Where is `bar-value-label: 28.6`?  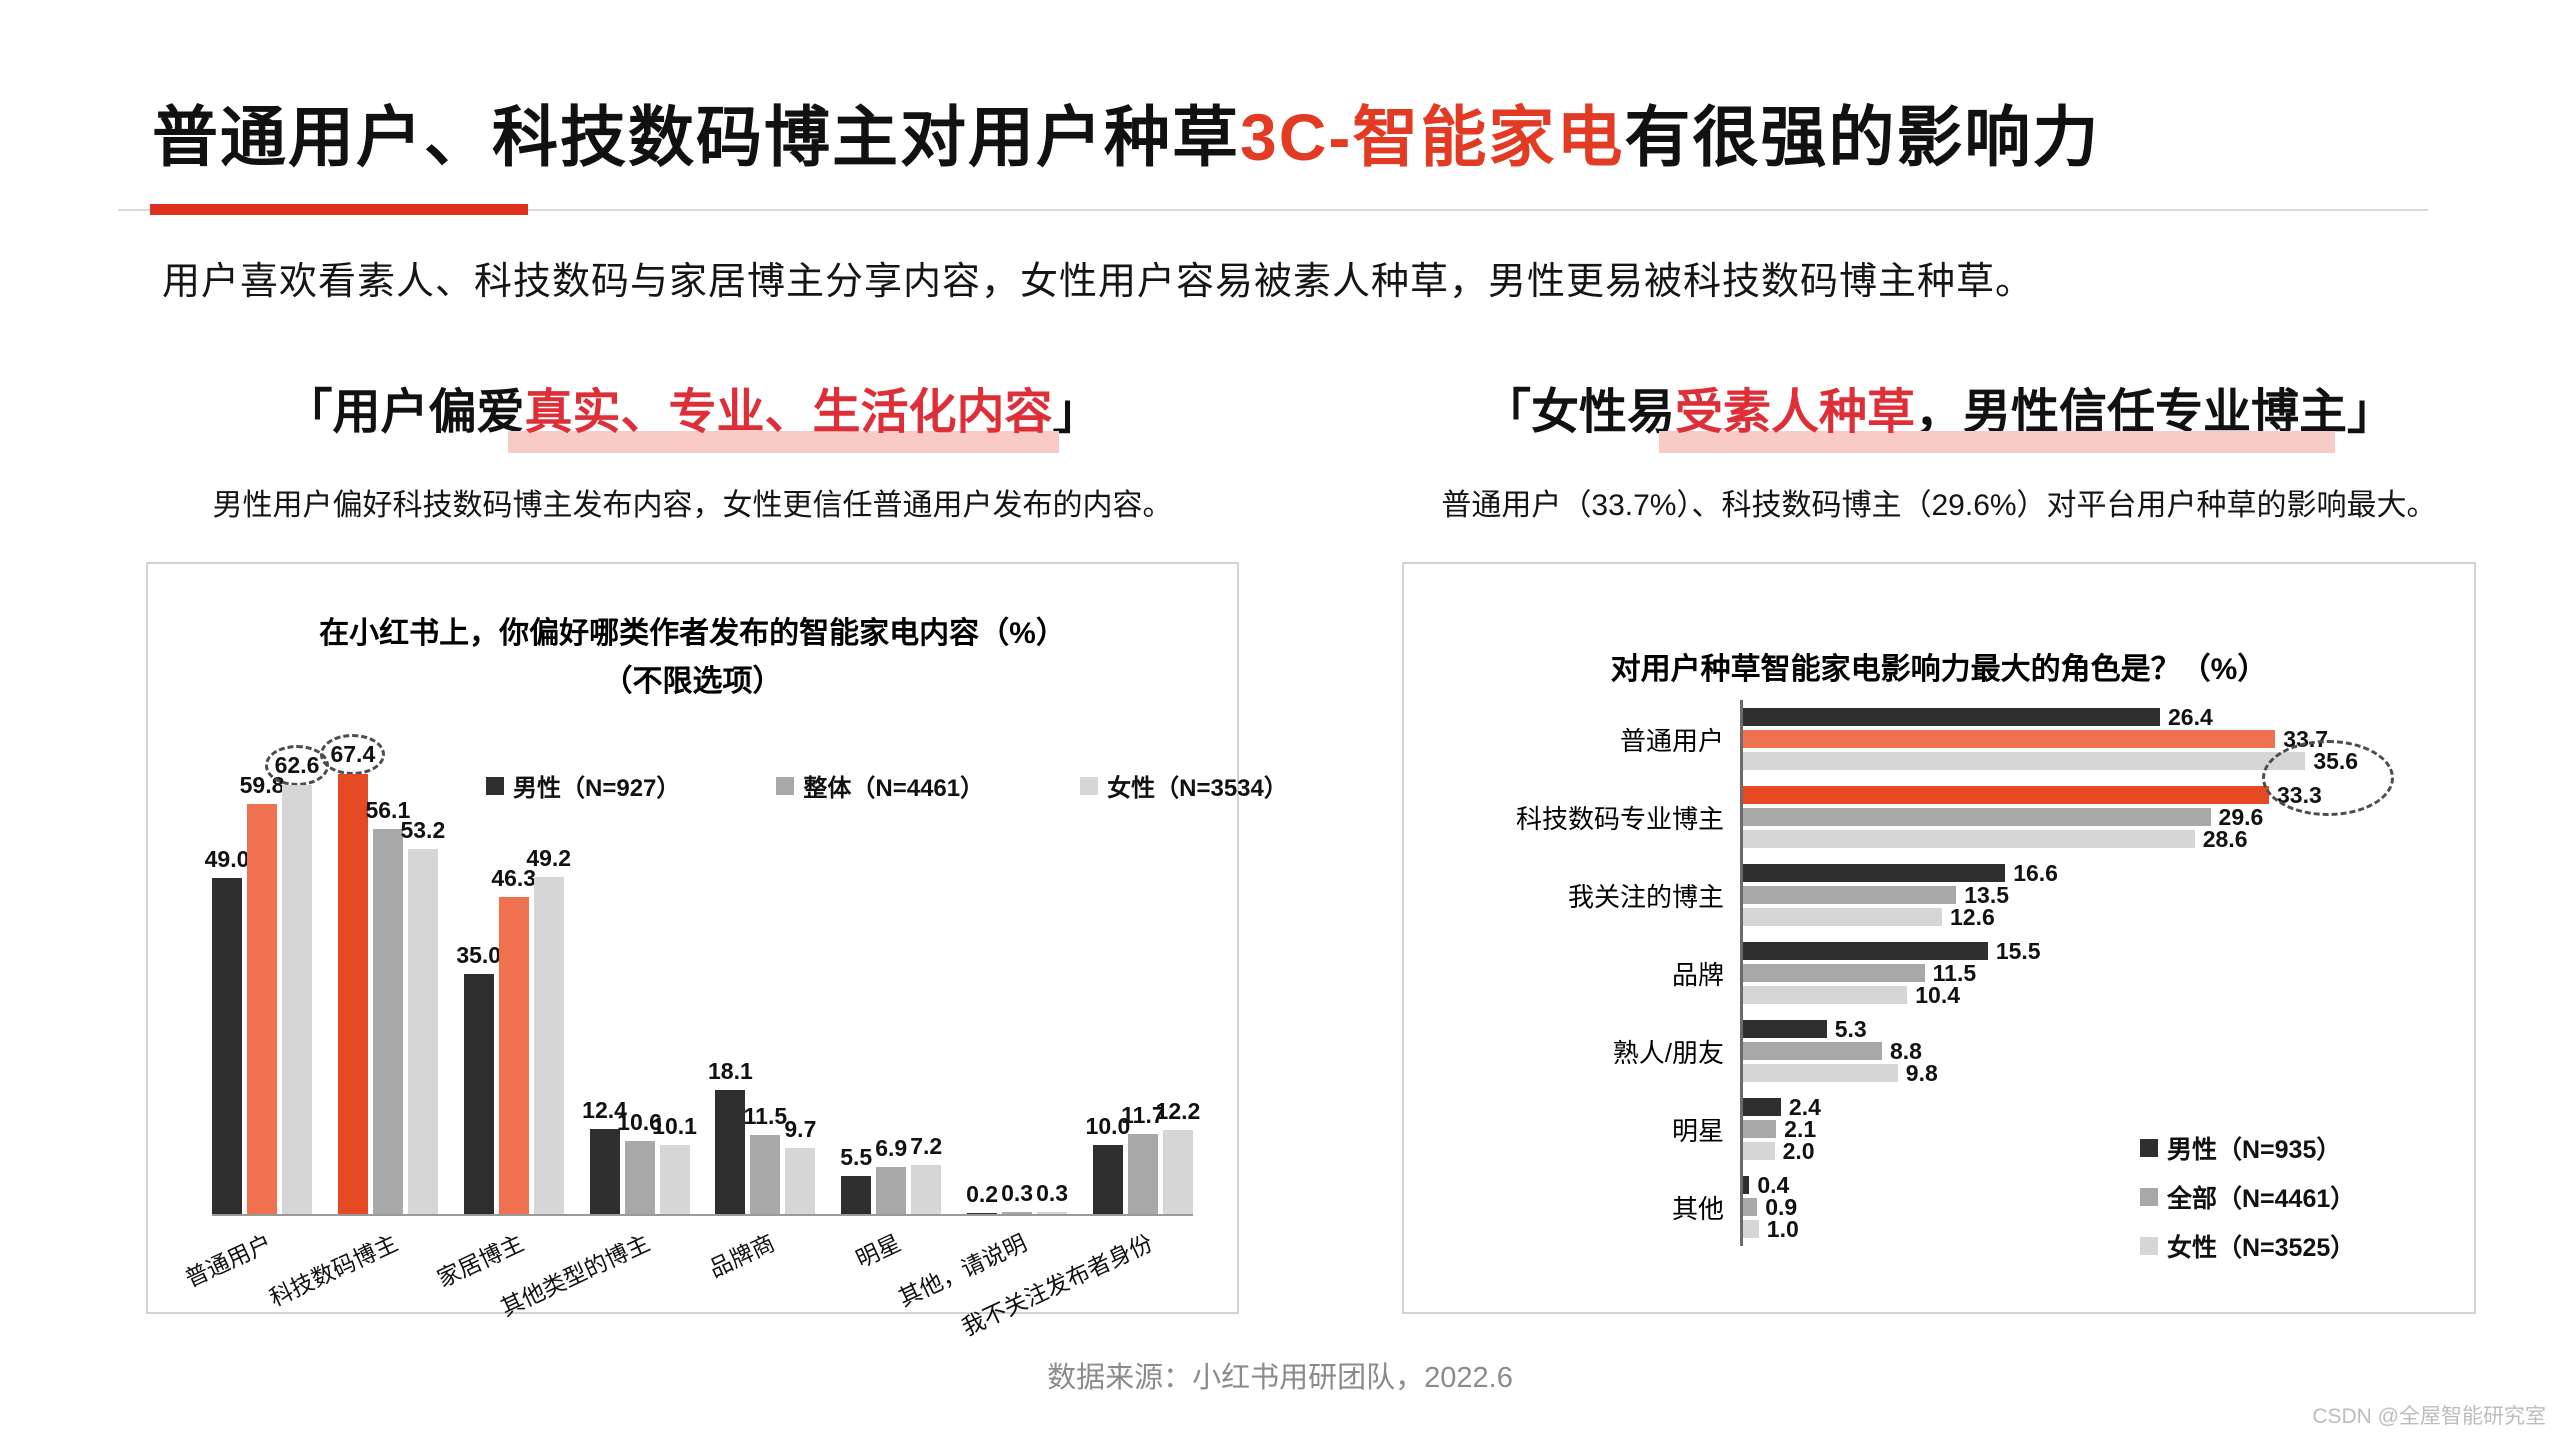
bar-value-label: 28.6 is located at coordinates (2225, 838).